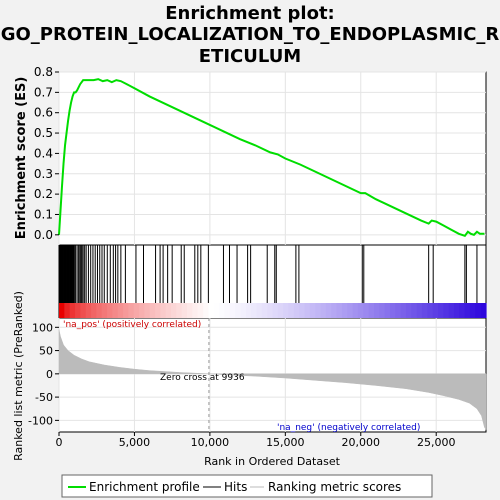  Describe the element at coordinates (144, 487) in the screenshot. I see `legend-es-label: Enrichment profile` at that location.